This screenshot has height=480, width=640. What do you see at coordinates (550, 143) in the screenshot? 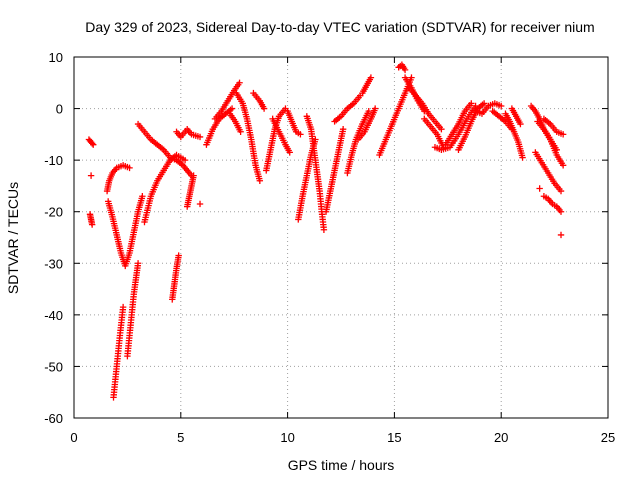
I see `series-arc-ap` at bounding box center [550, 143].